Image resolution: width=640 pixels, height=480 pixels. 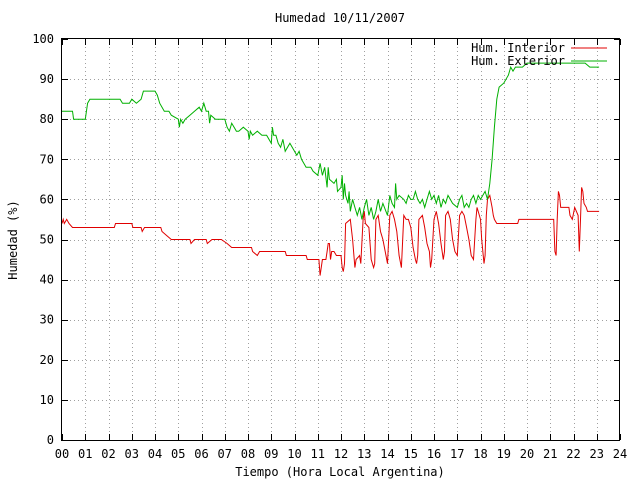 I want to click on x-tick-label: 22, so click(x=573, y=454).